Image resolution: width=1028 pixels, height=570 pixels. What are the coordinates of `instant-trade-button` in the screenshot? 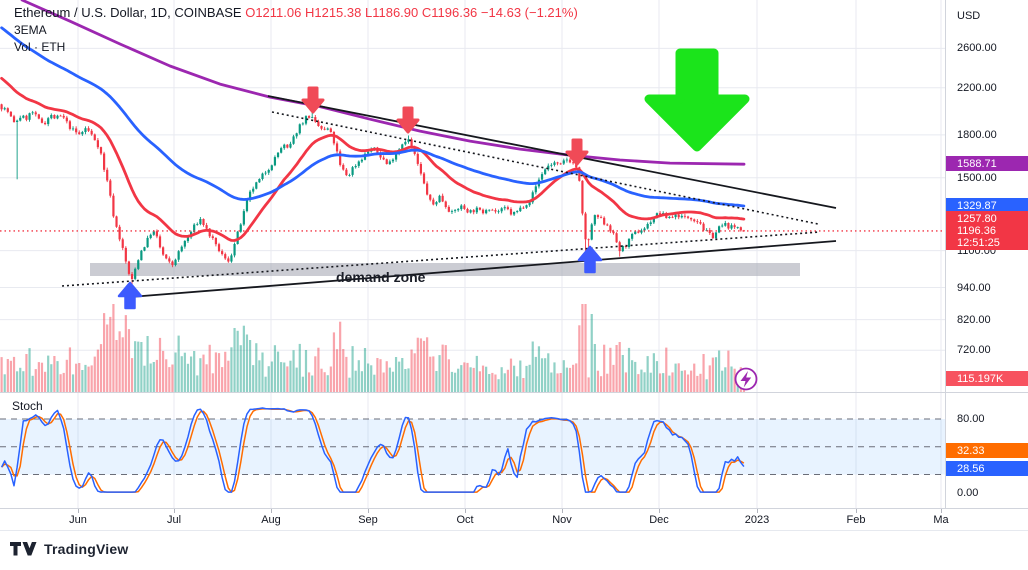 It's located at (746, 379).